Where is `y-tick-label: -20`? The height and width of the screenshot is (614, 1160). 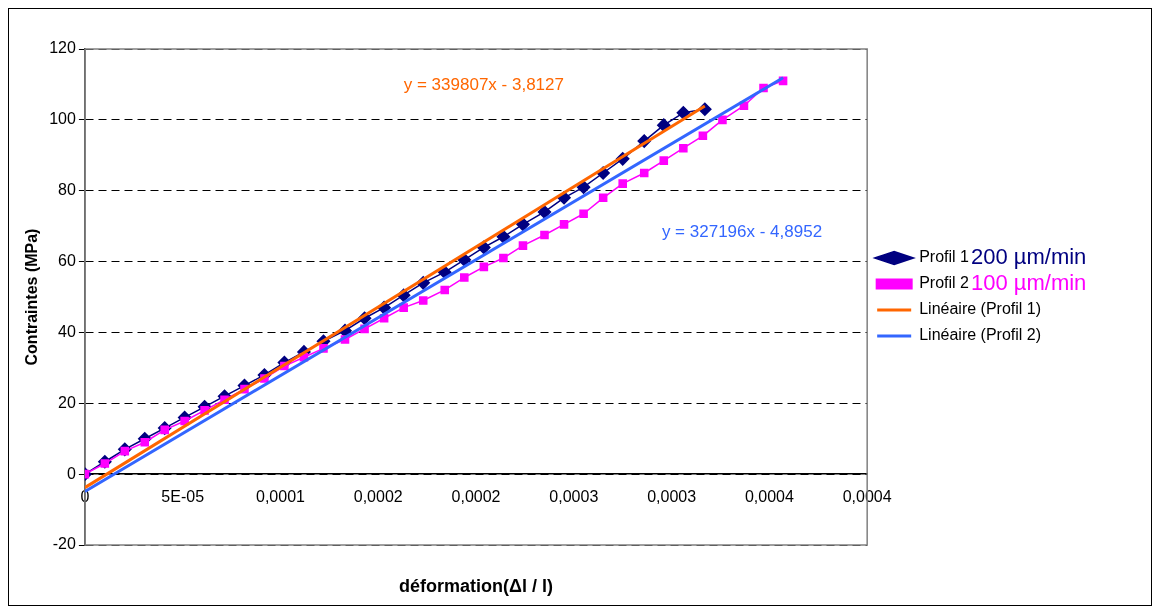
y-tick-label: -20 is located at coordinates (64, 544).